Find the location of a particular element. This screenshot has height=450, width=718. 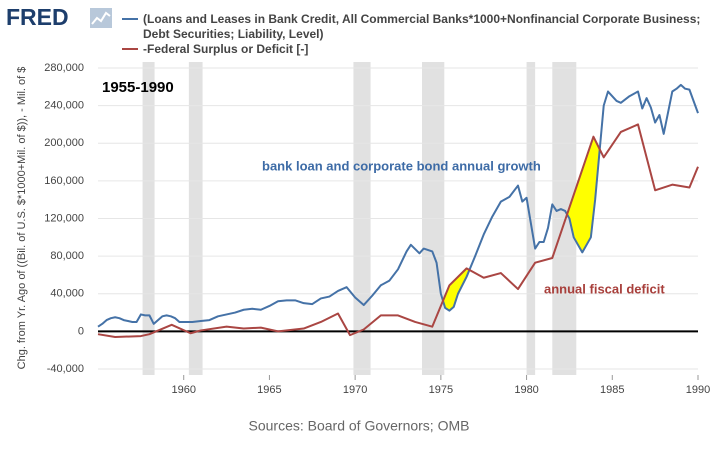

y-tick-label: 0 is located at coordinates (81, 331).